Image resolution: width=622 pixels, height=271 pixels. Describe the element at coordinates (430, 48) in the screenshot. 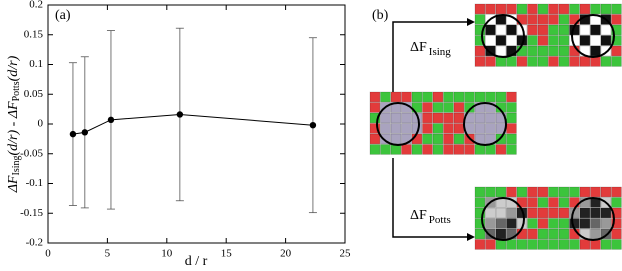

I see `ising-label: ΔF Ising` at that location.